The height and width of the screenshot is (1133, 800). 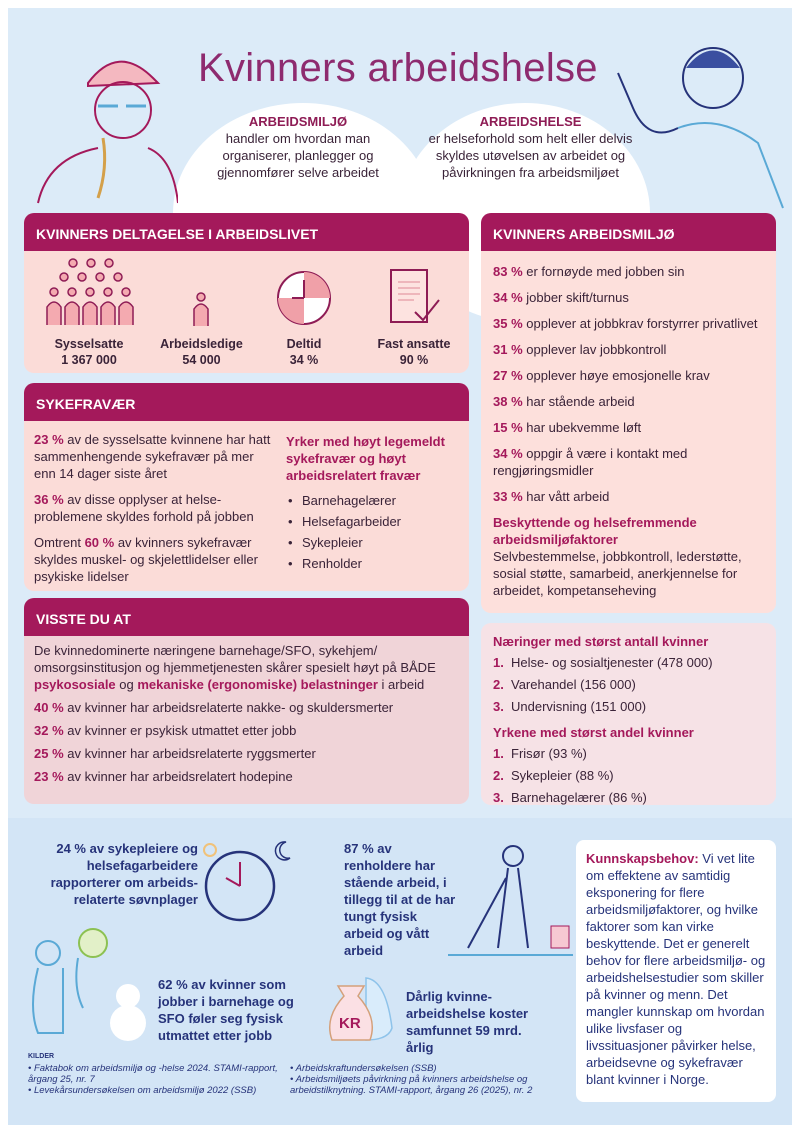 What do you see at coordinates (616, 375) in the screenshot?
I see `text: opplever høye emosjonelle krav` at bounding box center [616, 375].